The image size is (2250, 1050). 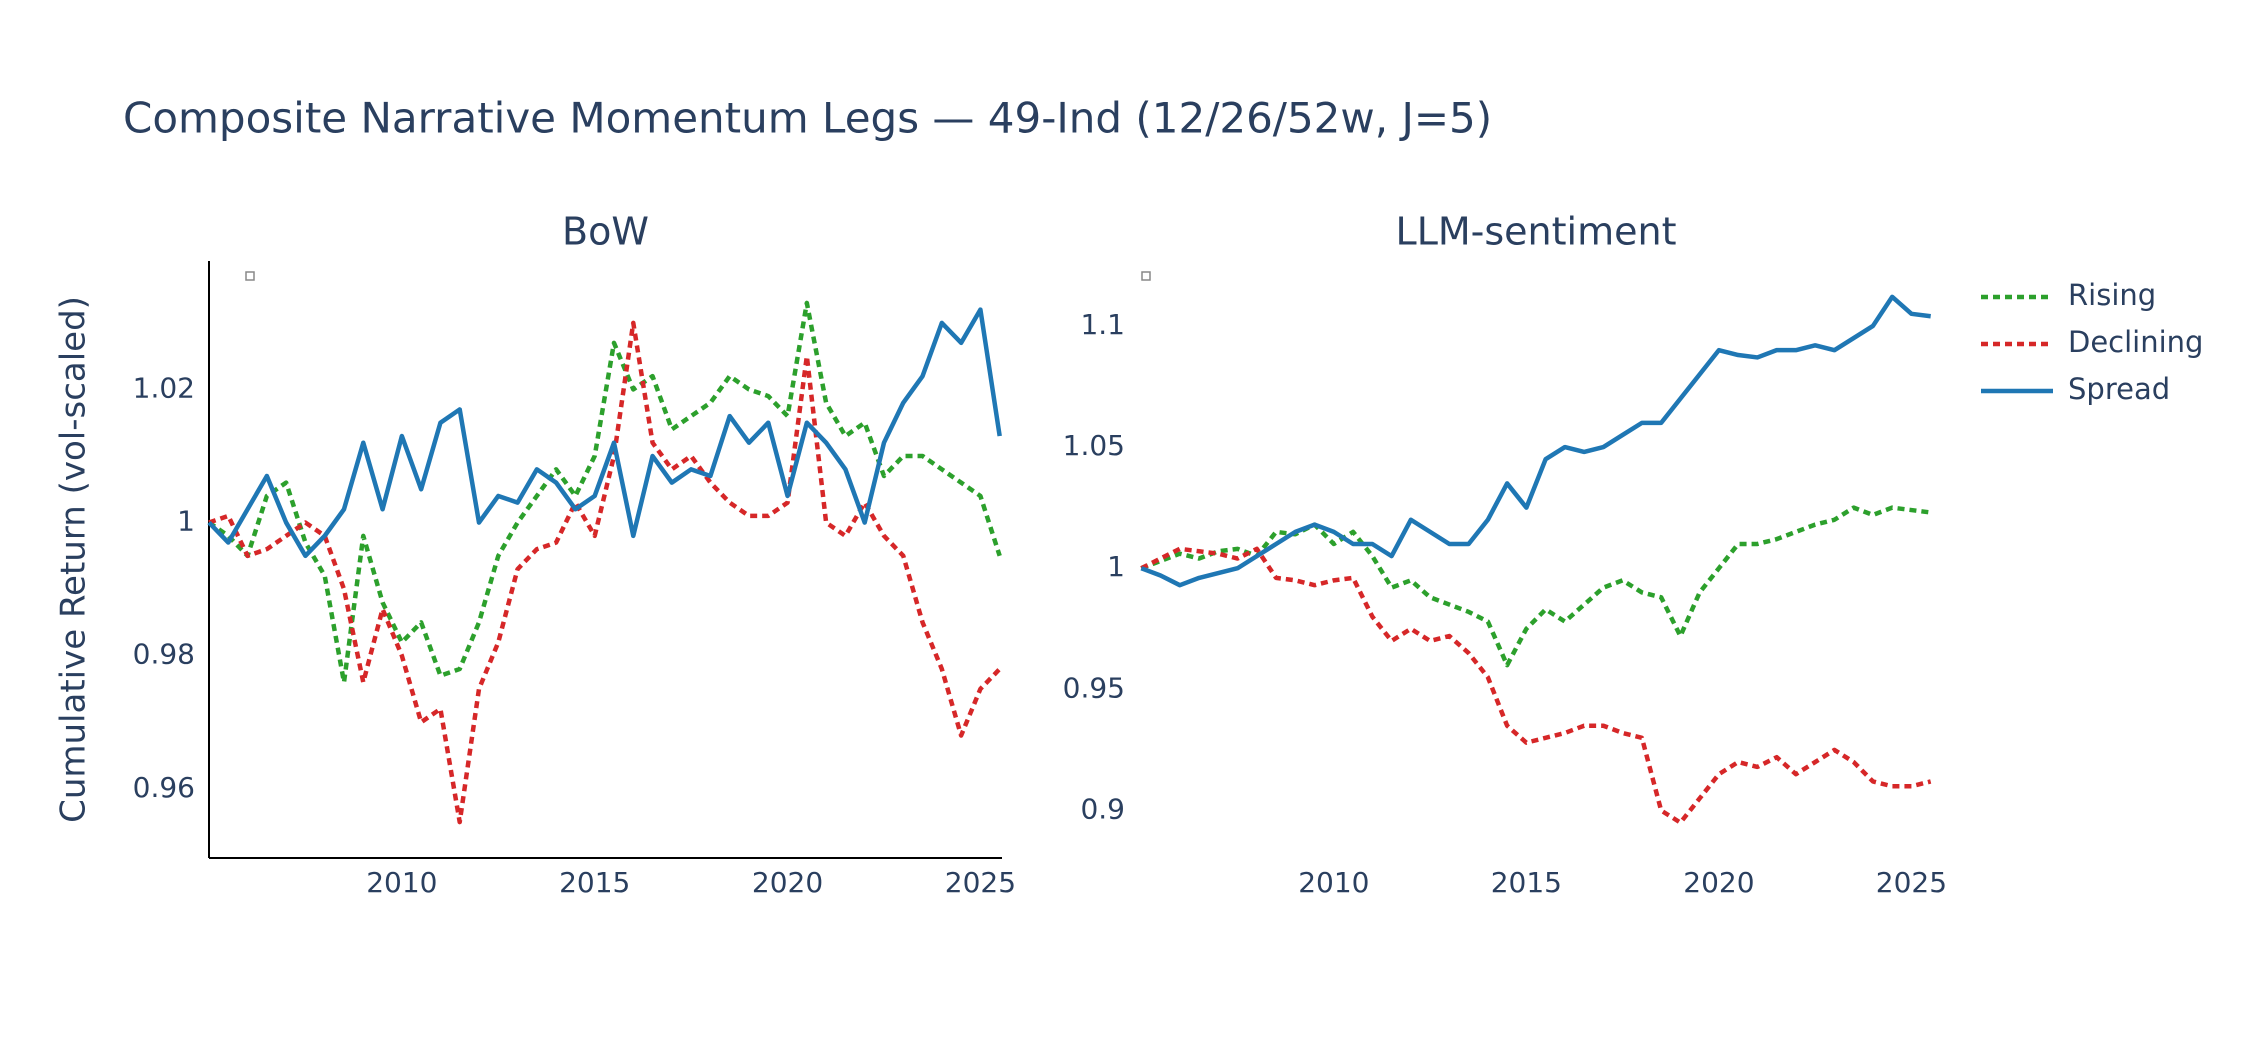 I want to click on y-axis-title: Cumulative Return (vol-scaled), so click(x=74, y=559).